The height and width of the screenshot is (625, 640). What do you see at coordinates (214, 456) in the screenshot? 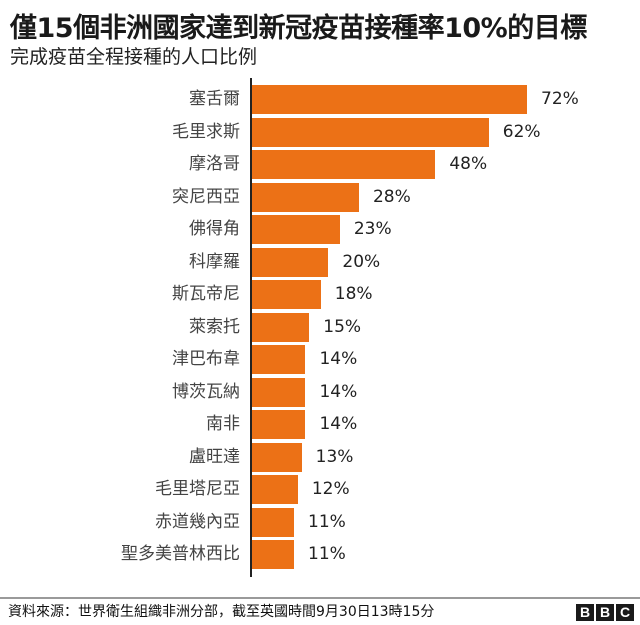
I see `category-label: 盧旺達` at bounding box center [214, 456].